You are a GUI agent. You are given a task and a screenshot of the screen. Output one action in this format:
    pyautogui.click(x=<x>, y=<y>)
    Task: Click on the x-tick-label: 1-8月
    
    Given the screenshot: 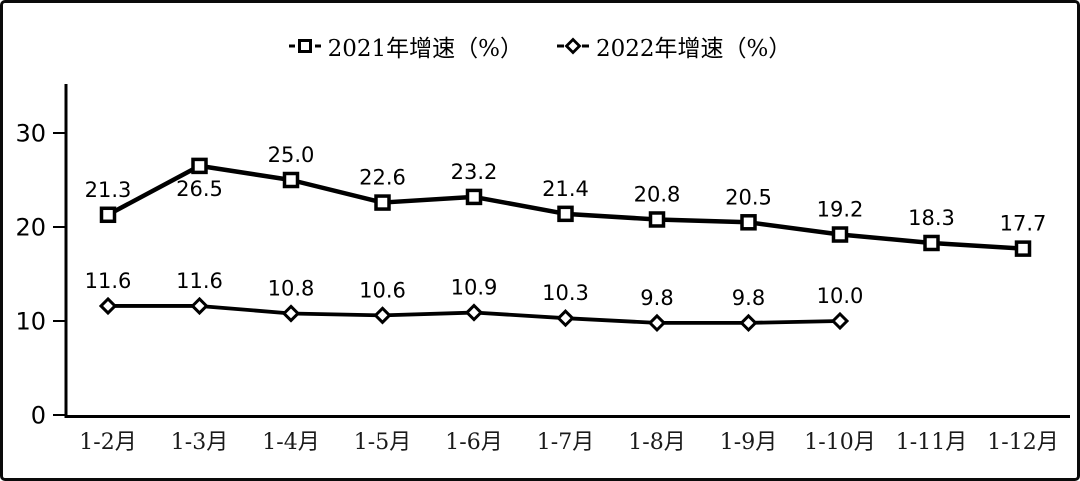 What is the action you would take?
    pyautogui.click(x=656, y=442)
    